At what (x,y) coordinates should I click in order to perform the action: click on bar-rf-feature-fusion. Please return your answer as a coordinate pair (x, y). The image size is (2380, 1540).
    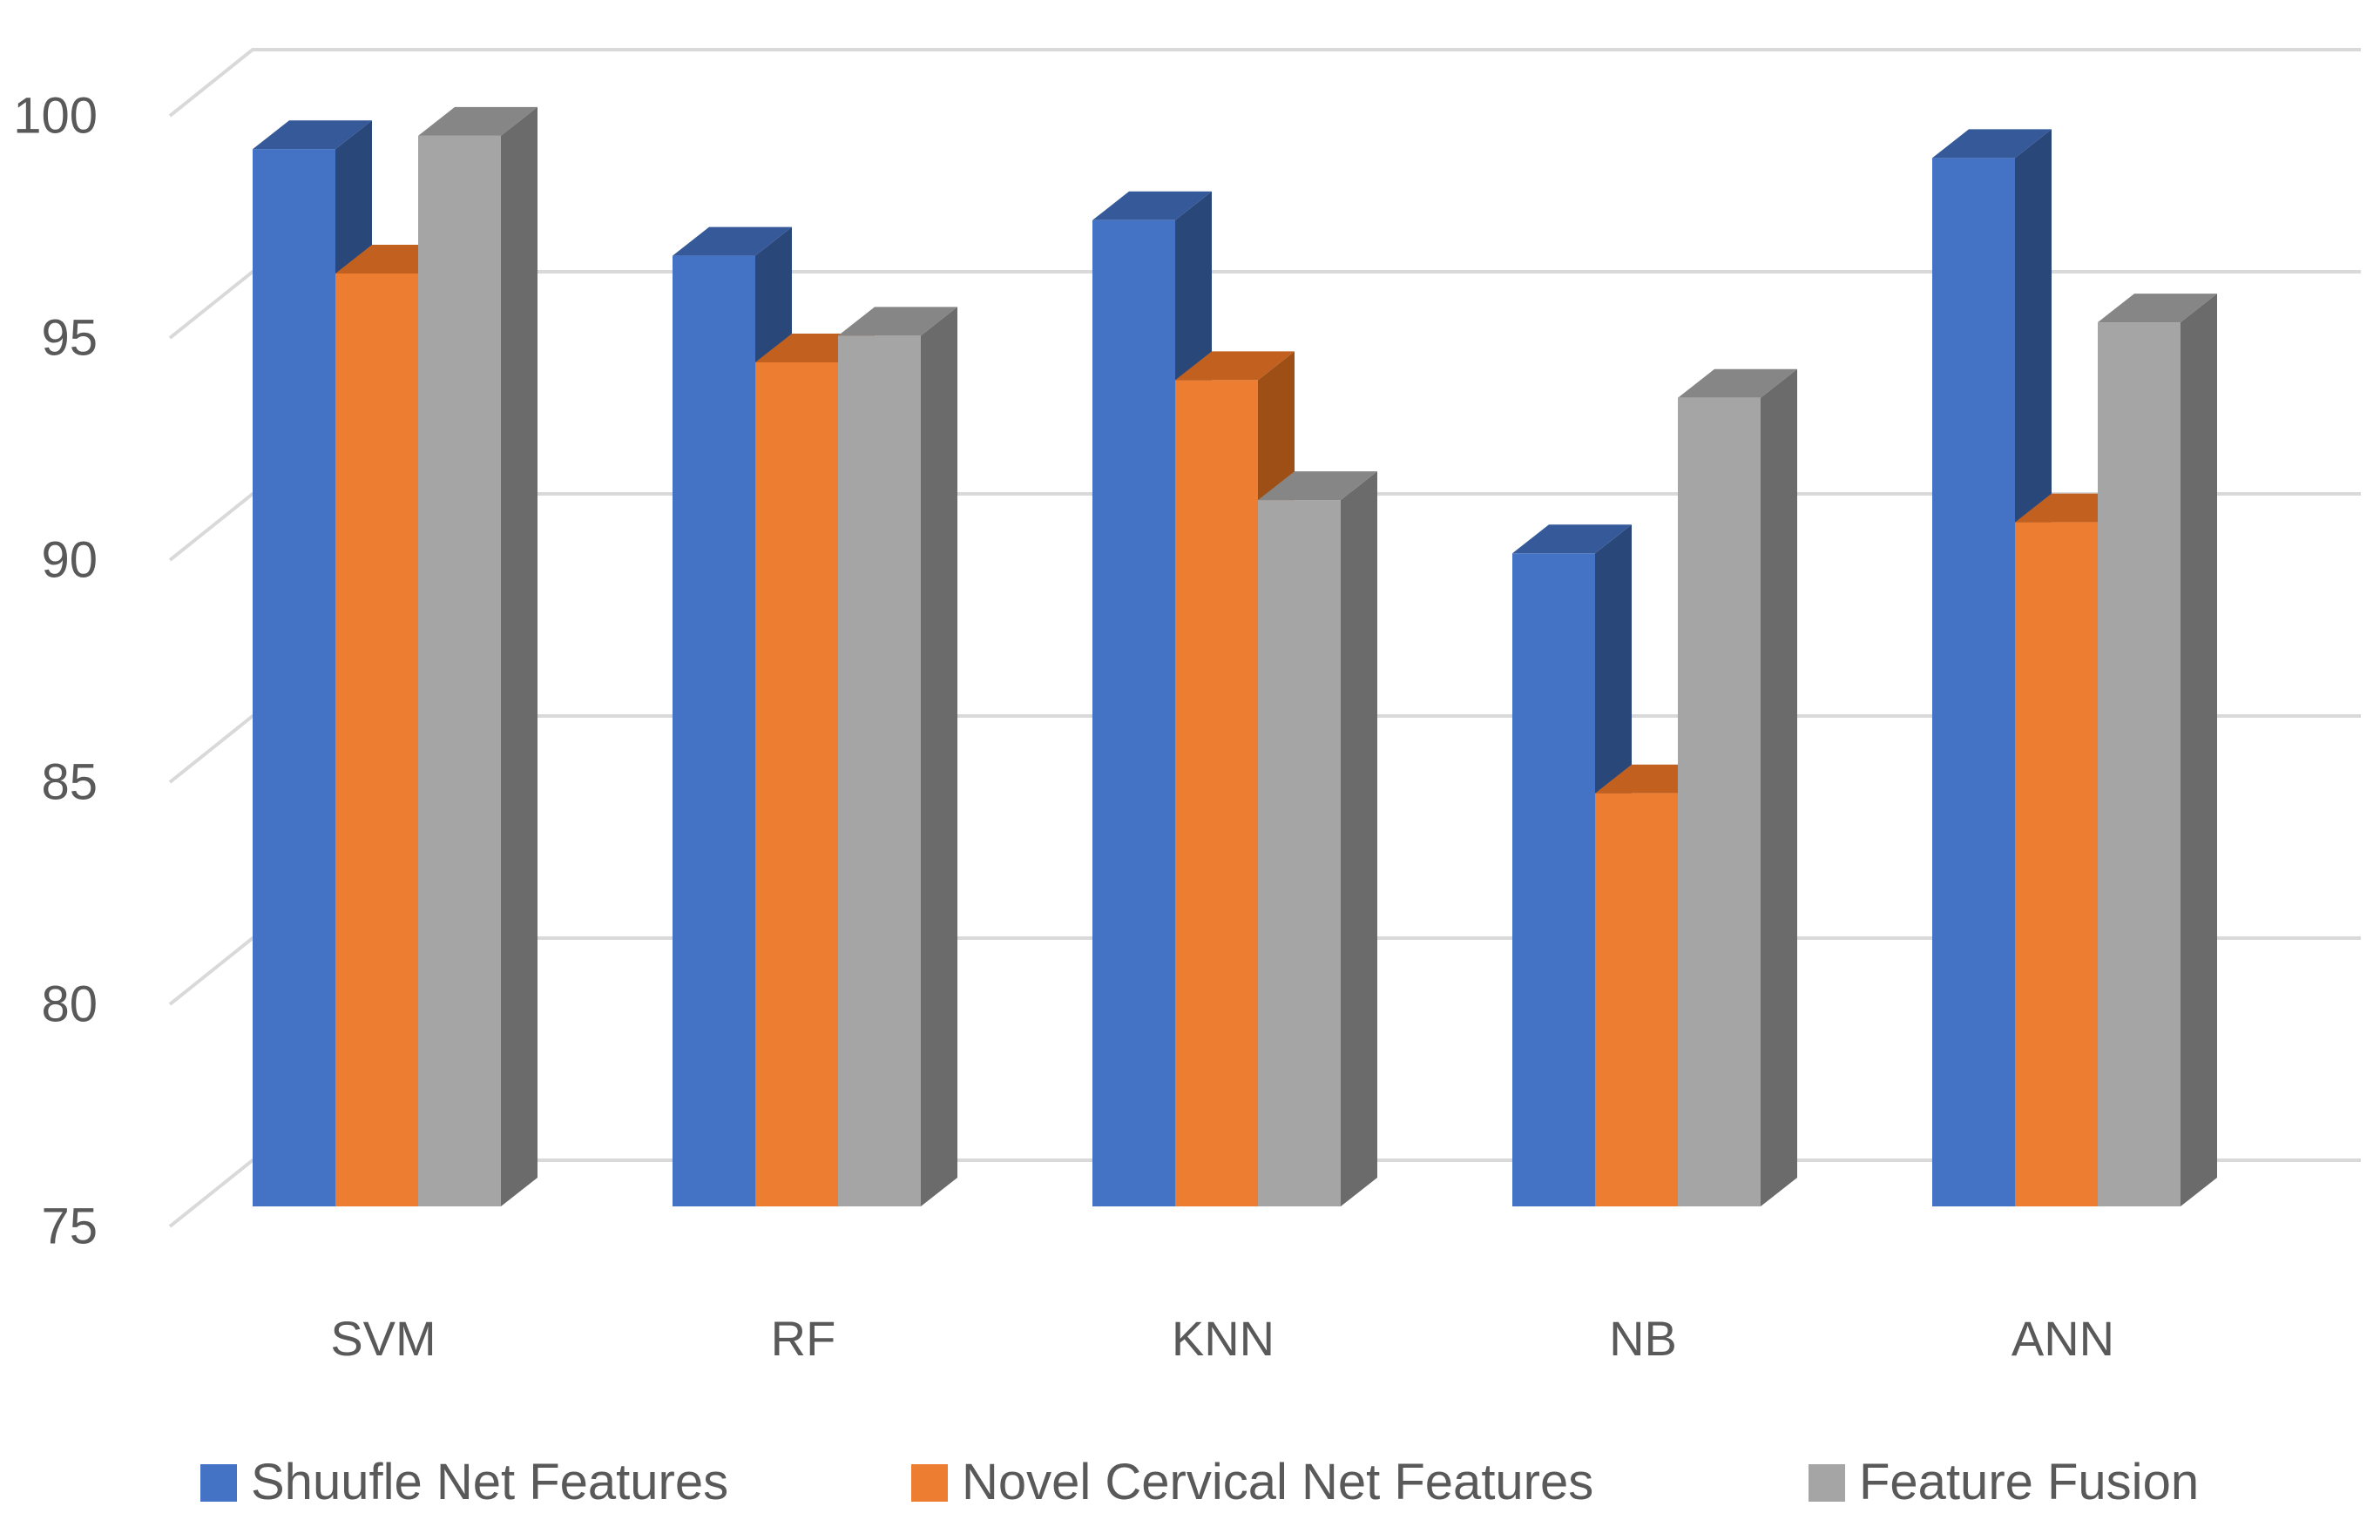
    Looking at the image, I should click on (897, 756).